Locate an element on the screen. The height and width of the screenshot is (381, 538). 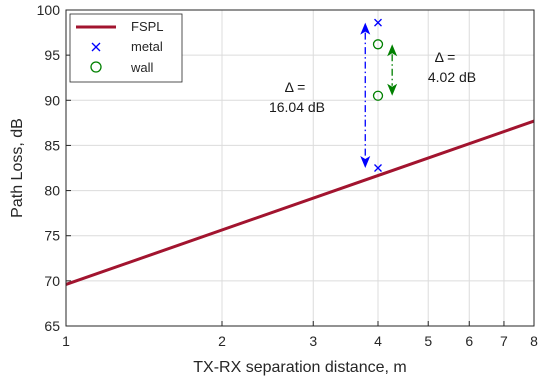
y-tick-label: 75 is located at coordinates (52, 236).